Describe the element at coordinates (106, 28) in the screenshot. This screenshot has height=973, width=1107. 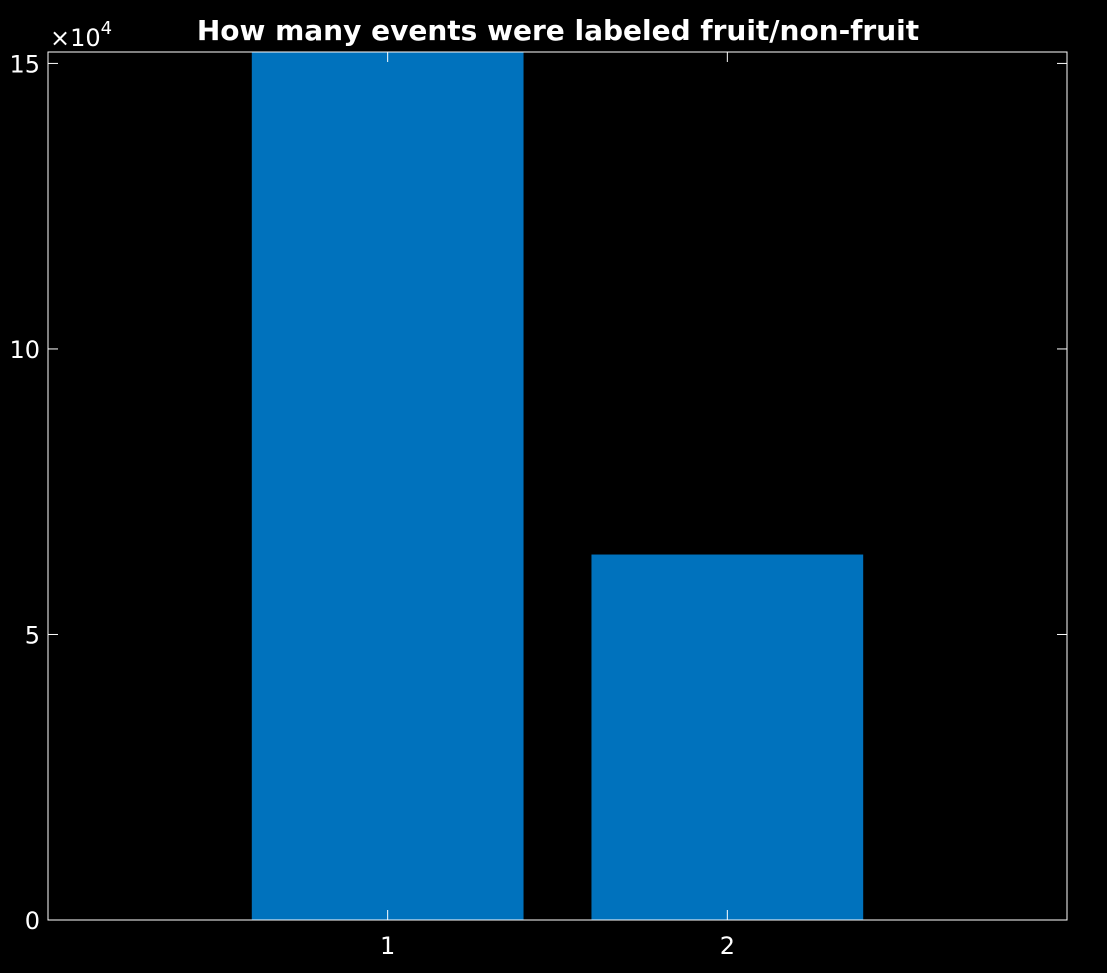
I see `y-exponent-power: 4` at that location.